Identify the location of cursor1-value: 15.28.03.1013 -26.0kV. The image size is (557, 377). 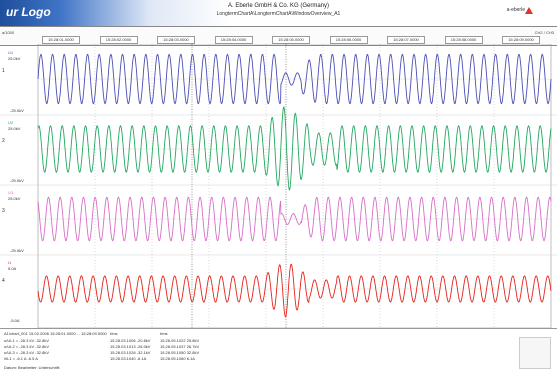
(130, 346).